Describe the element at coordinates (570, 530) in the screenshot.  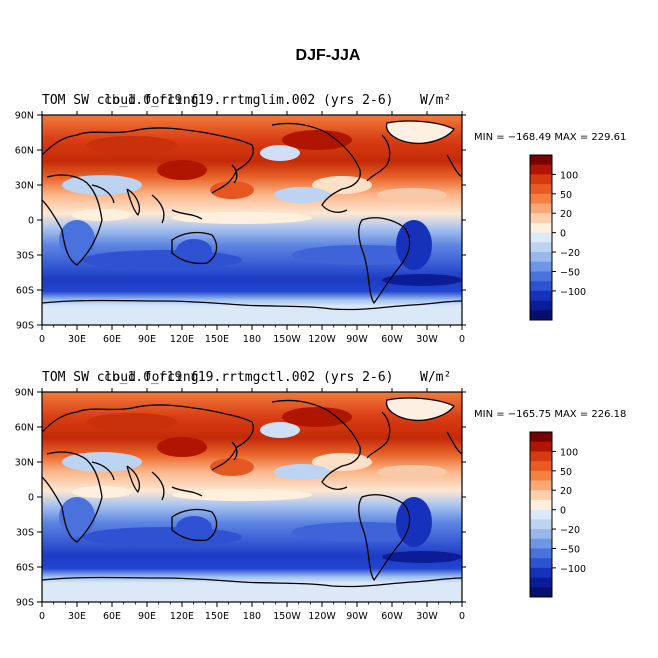
I see `colorbar-label: −20` at that location.